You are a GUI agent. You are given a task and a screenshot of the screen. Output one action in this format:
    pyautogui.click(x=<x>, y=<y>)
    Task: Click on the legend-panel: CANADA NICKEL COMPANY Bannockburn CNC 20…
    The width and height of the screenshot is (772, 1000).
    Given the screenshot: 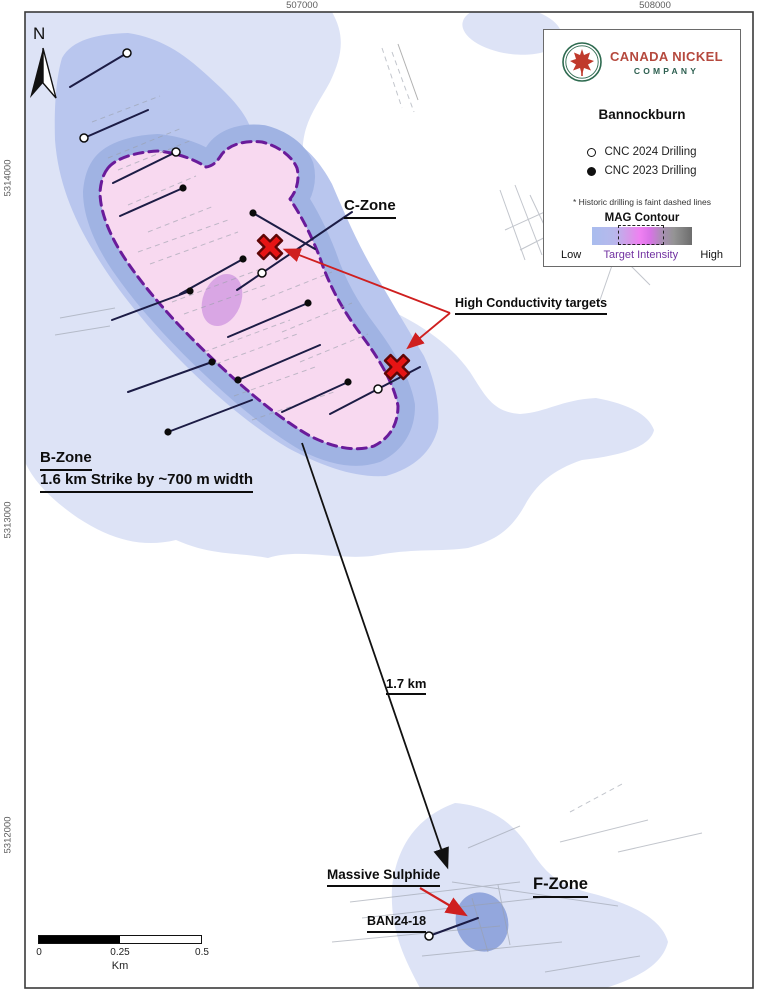 What is the action you would take?
    pyautogui.click(x=642, y=148)
    